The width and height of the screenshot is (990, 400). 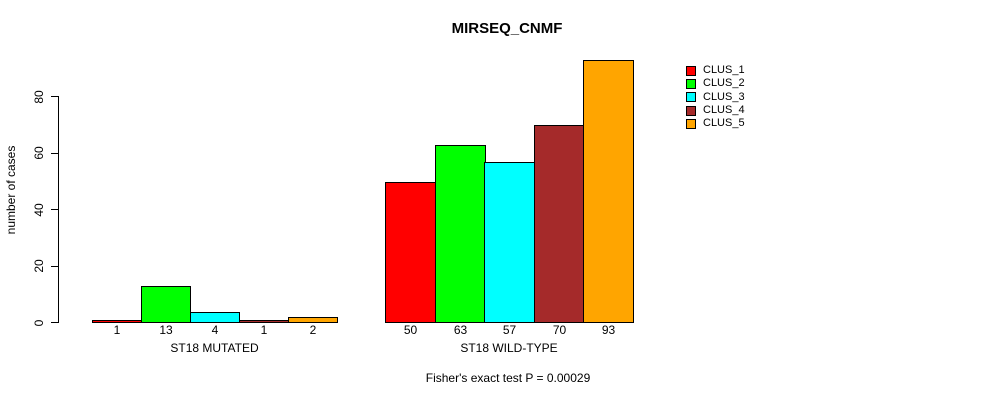 I want to click on legend-label: CLUS_1, so click(x=724, y=70).